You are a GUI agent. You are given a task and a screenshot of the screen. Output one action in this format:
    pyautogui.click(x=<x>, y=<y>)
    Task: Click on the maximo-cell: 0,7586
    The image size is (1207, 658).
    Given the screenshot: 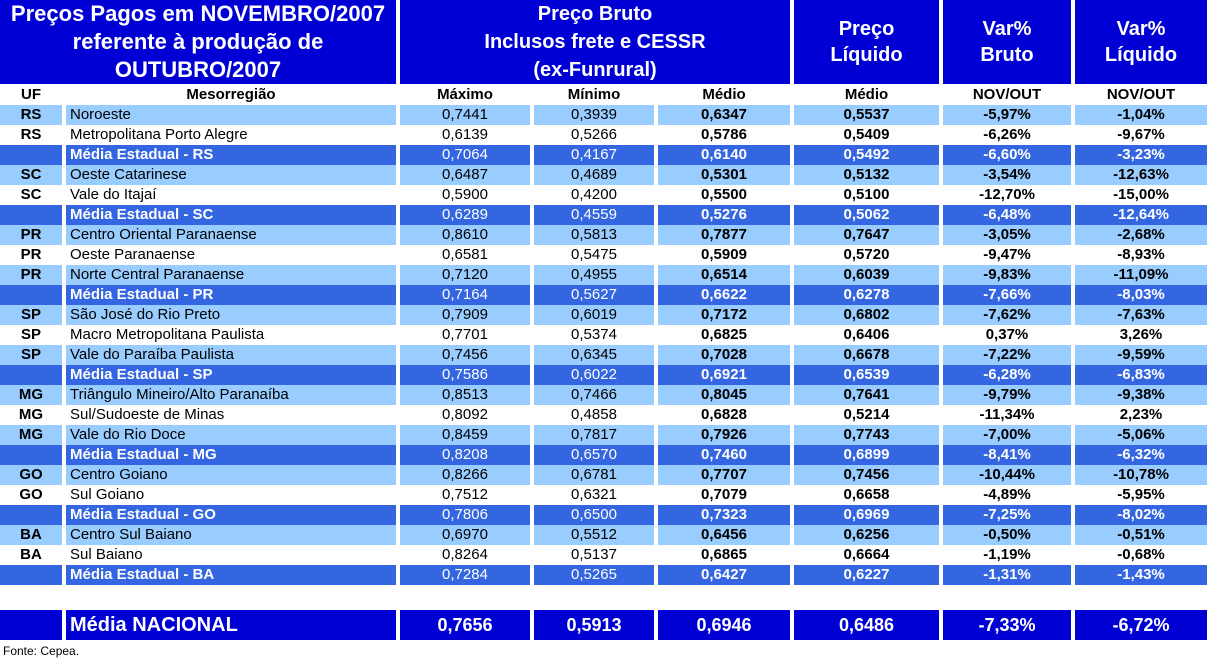 What is the action you would take?
    pyautogui.click(x=465, y=375)
    